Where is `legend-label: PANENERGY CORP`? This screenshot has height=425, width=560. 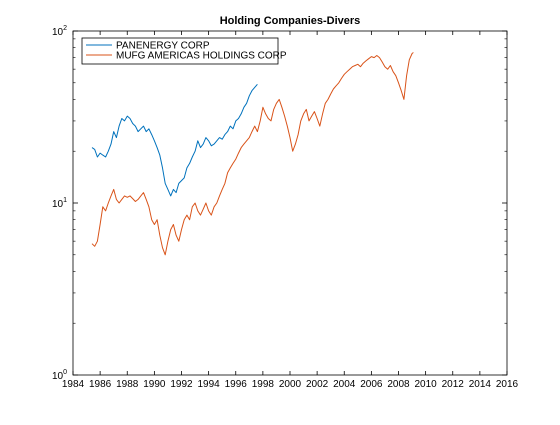
legend-label: PANENERGY CORP is located at coordinates (163, 46).